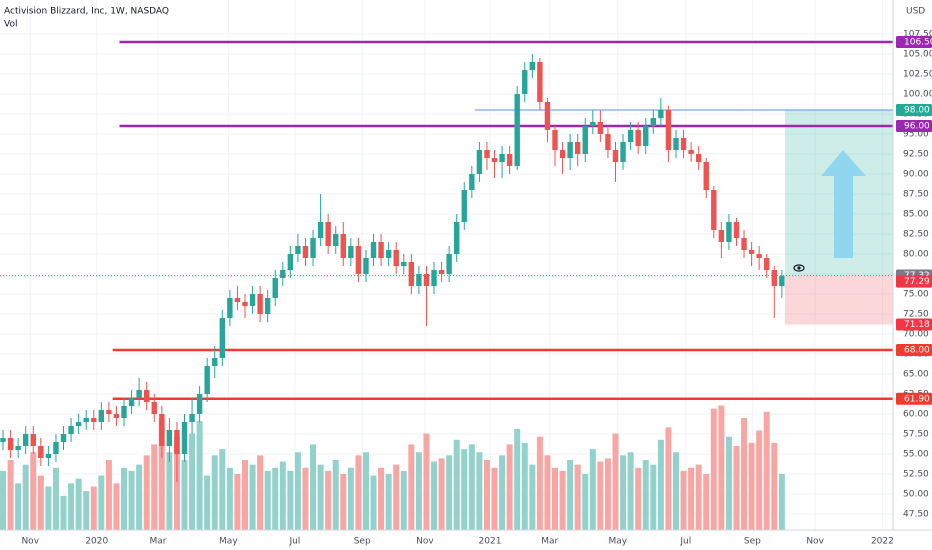  Describe the element at coordinates (916, 415) in the screenshot. I see `y-tick-label: 60.00` at that location.